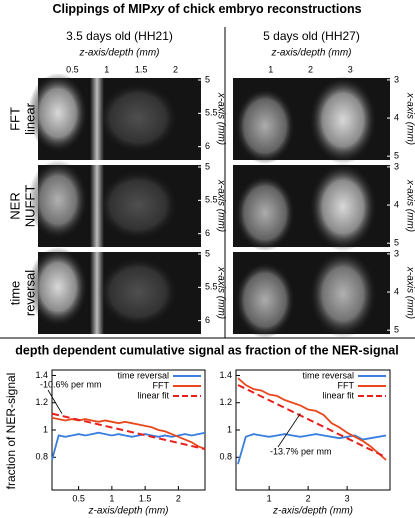 Image resolution: width=415 pixels, height=518 pixels. Describe the element at coordinates (14, 119) in the screenshot. I see `row-label: FFT` at that location.